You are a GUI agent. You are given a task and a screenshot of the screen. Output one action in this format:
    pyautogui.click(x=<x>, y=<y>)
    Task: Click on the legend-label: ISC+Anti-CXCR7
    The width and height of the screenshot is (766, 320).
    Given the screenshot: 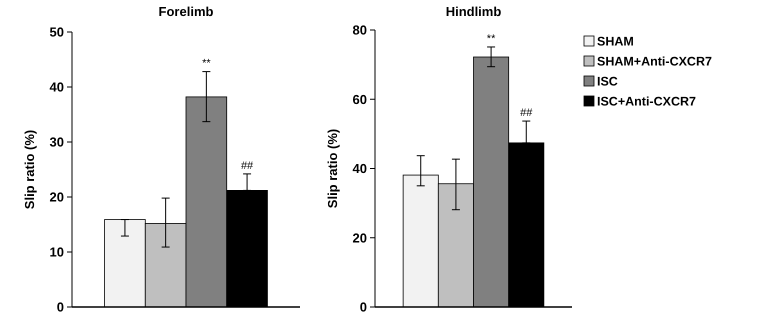 What is the action you would take?
    pyautogui.click(x=646, y=101)
    